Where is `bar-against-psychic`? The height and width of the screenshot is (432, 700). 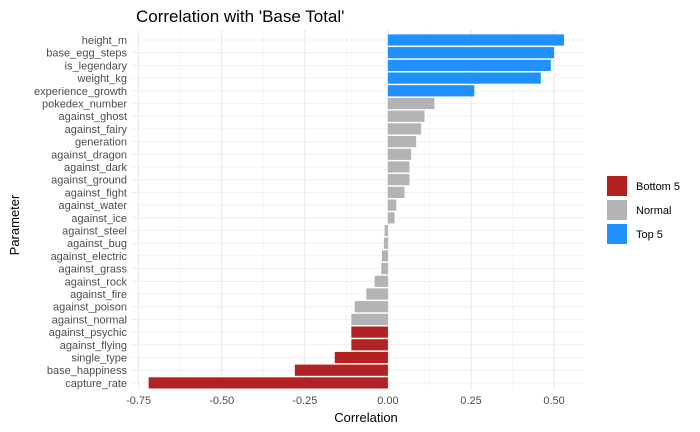 bar-against-psychic is located at coordinates (369, 332).